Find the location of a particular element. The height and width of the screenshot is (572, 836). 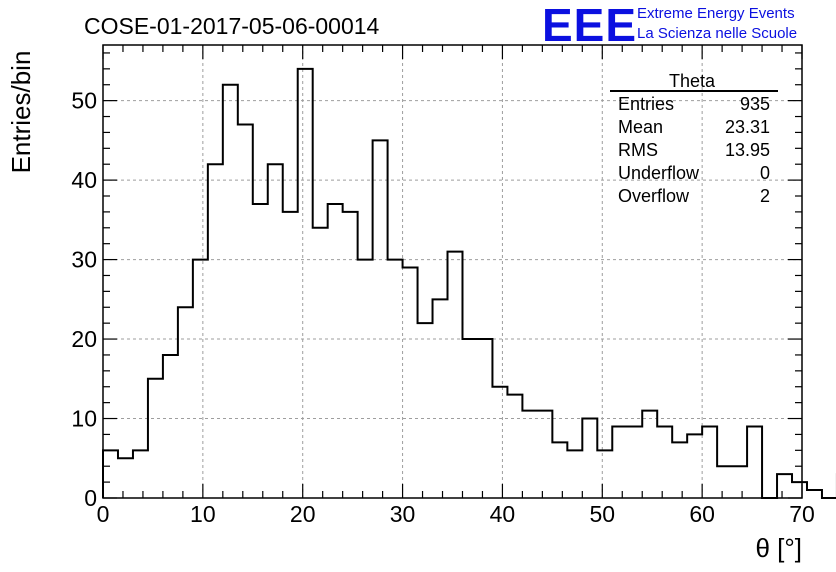

stats-label-rms: RMS is located at coordinates (638, 150).